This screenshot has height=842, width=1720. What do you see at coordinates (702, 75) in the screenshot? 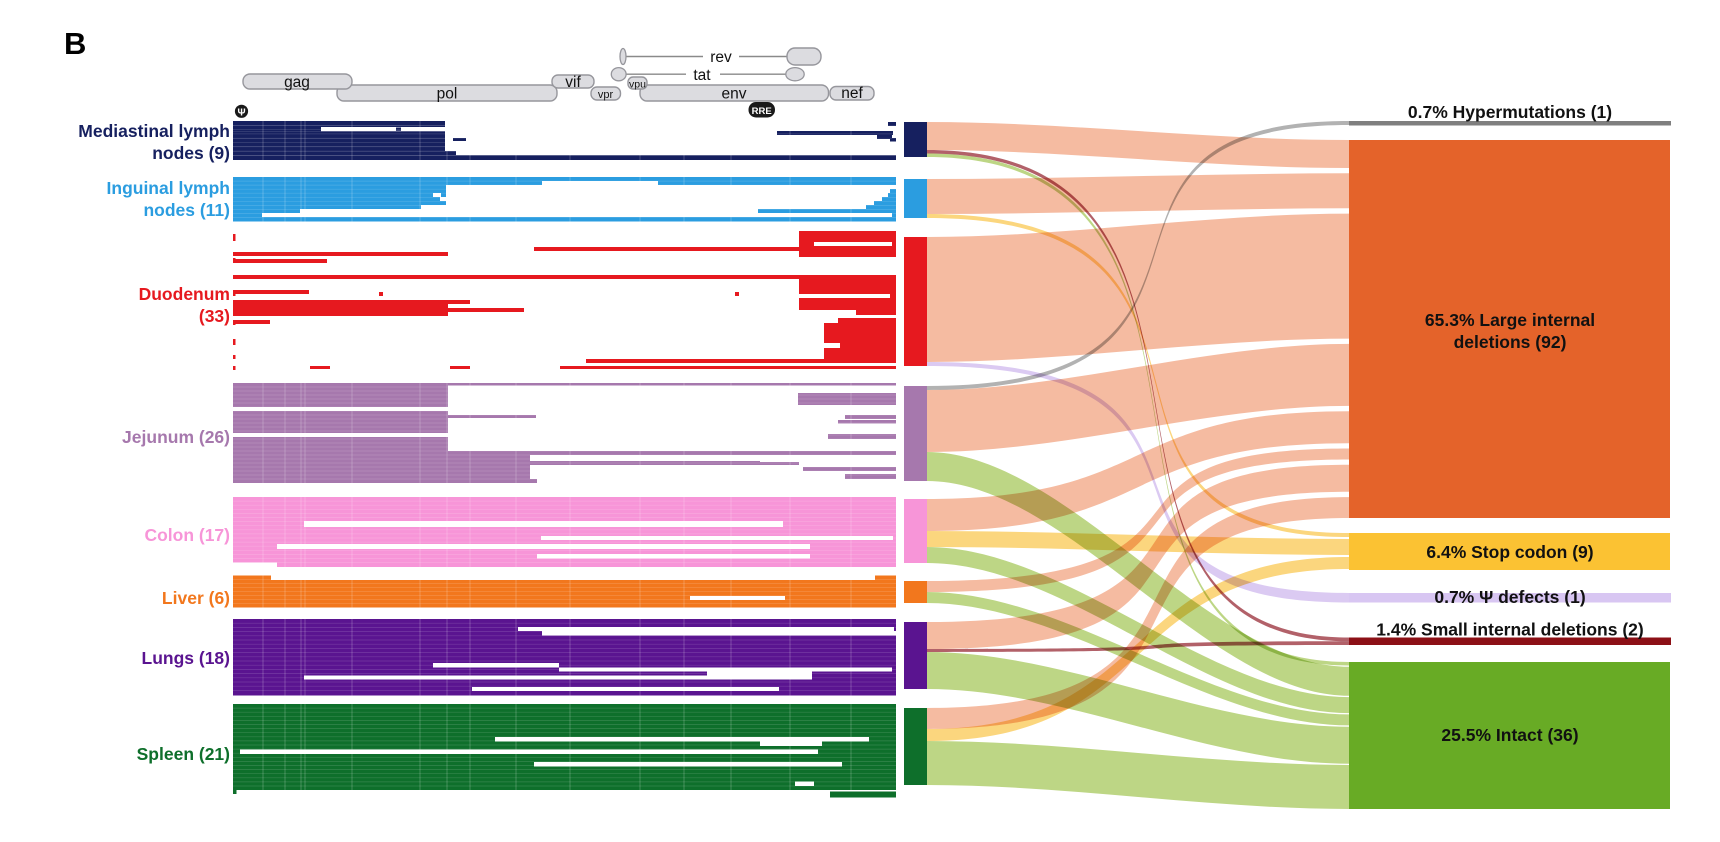
I see `svg-text: tat` at bounding box center [702, 75].